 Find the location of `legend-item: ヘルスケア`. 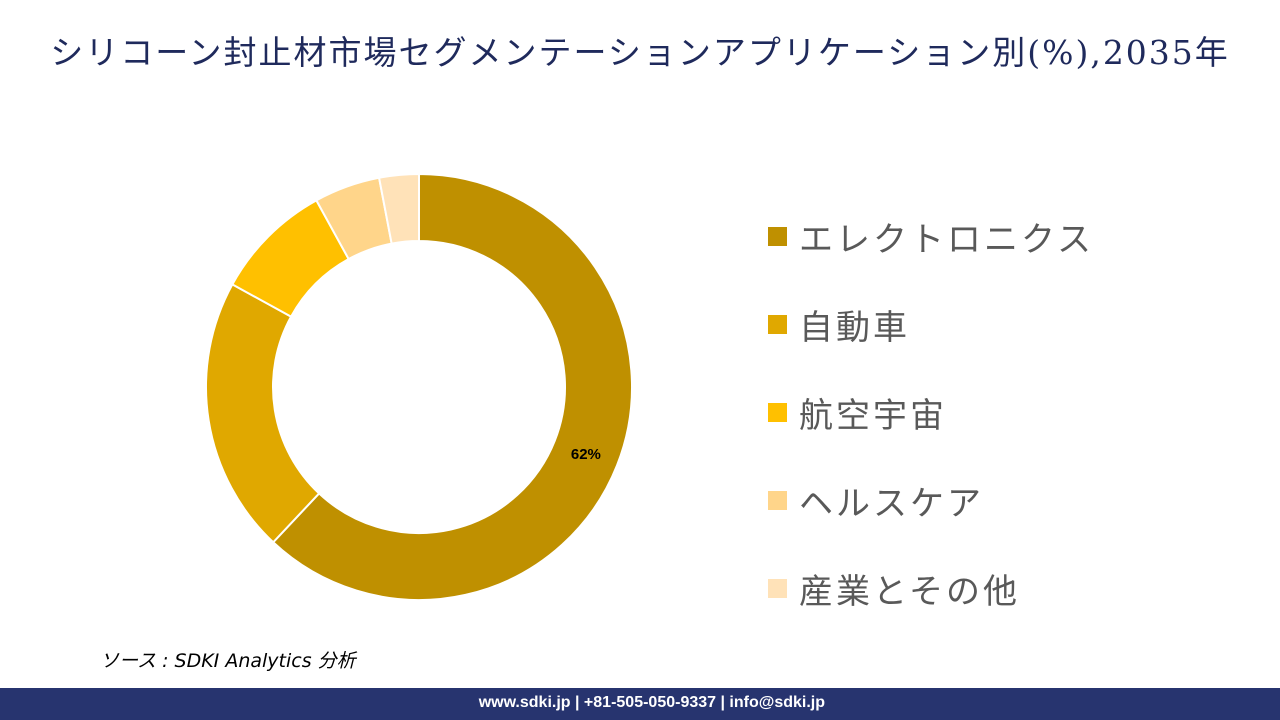

legend-item: ヘルスケア is located at coordinates (931, 500).